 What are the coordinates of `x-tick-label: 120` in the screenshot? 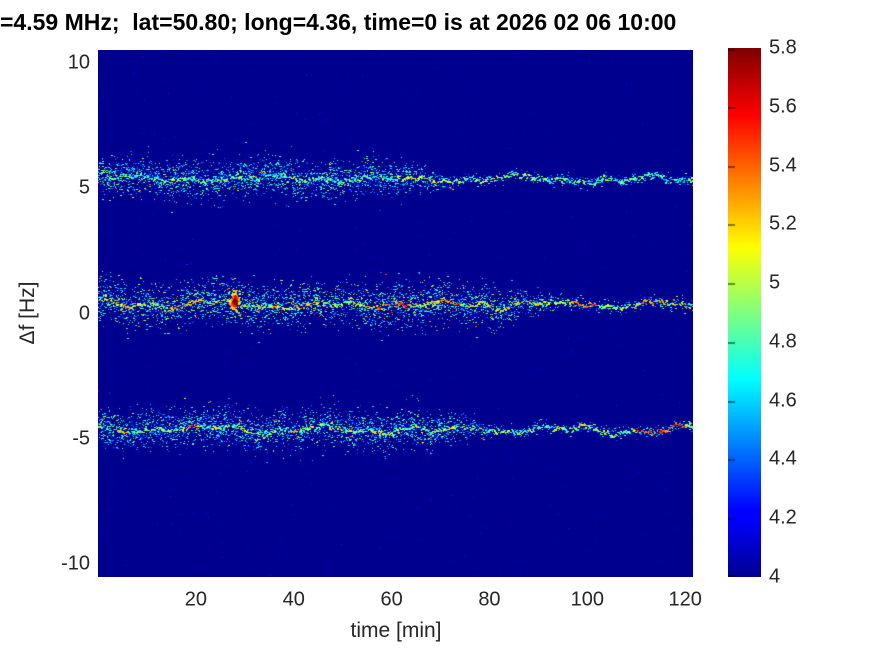 It's located at (685, 599).